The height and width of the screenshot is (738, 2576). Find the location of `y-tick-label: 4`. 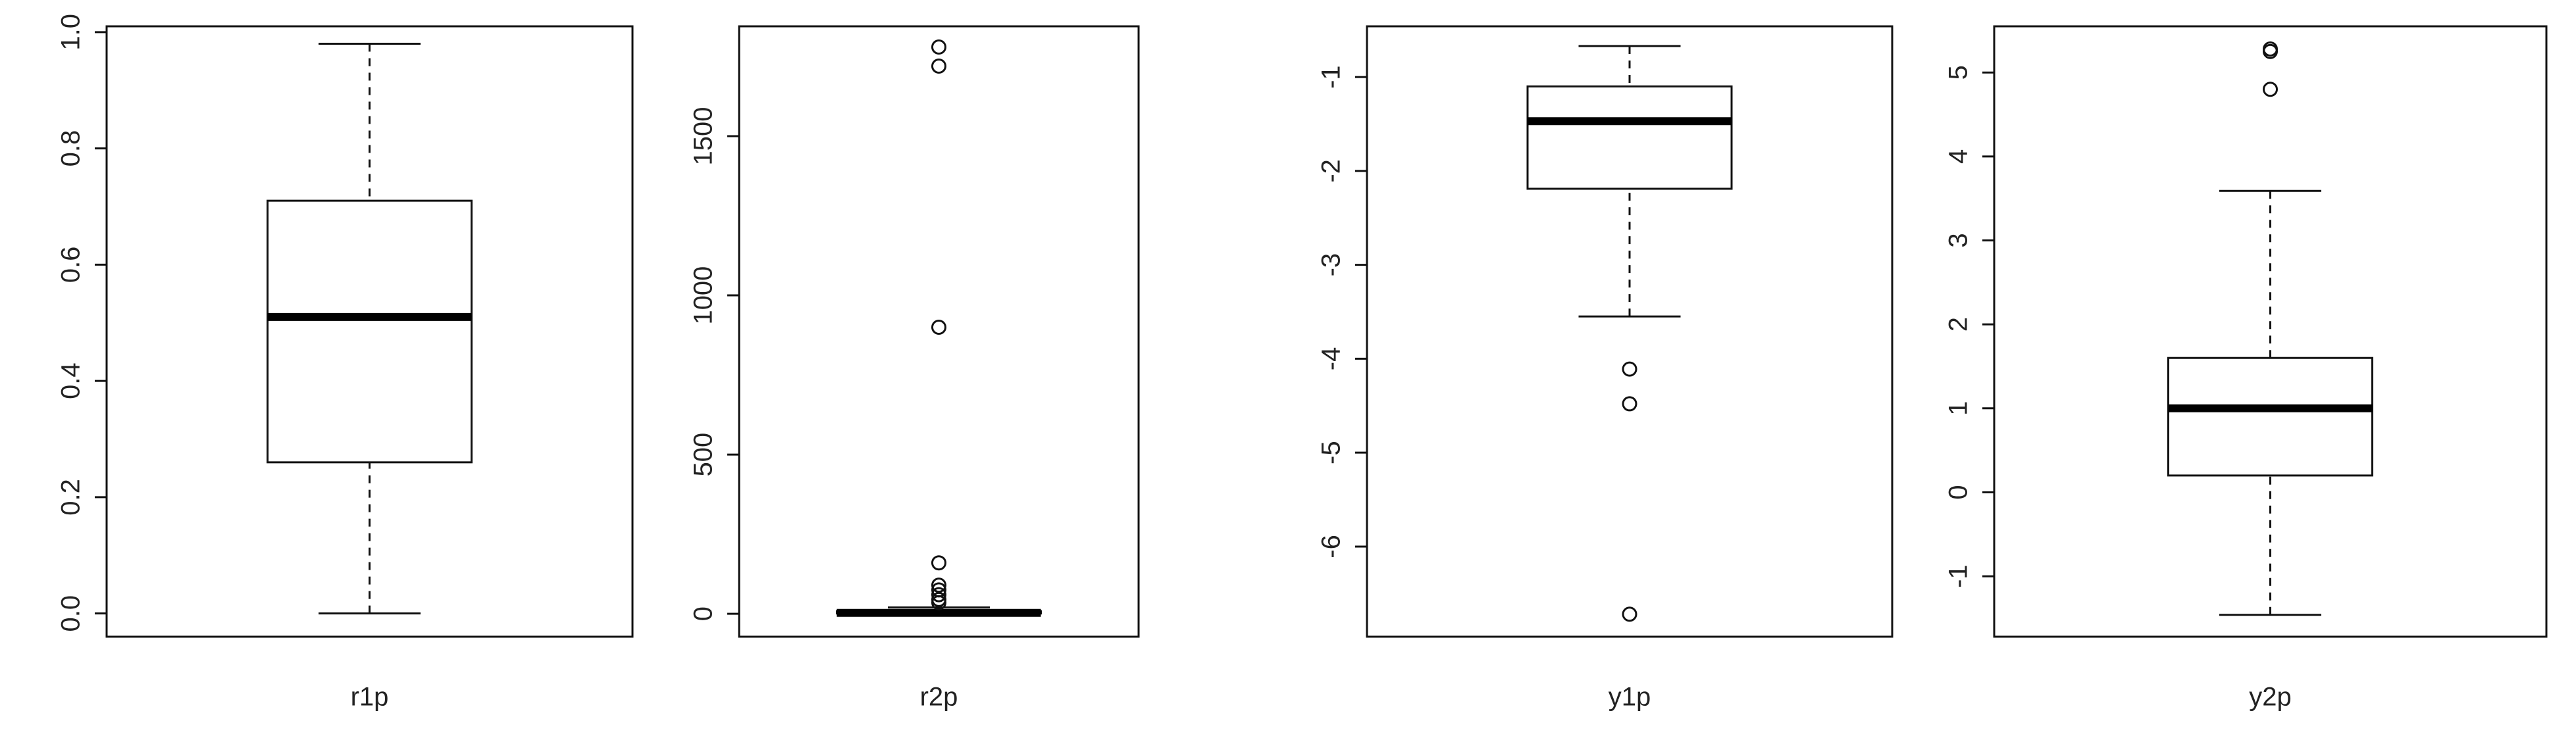

y-tick-label: 4 is located at coordinates (1958, 156).